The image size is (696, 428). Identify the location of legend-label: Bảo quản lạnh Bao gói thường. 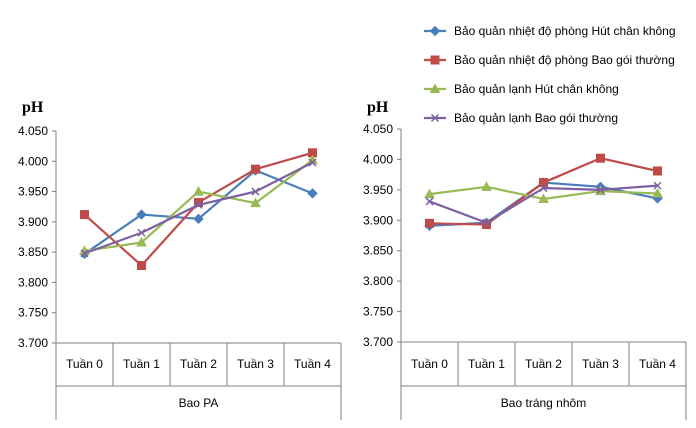
(536, 118).